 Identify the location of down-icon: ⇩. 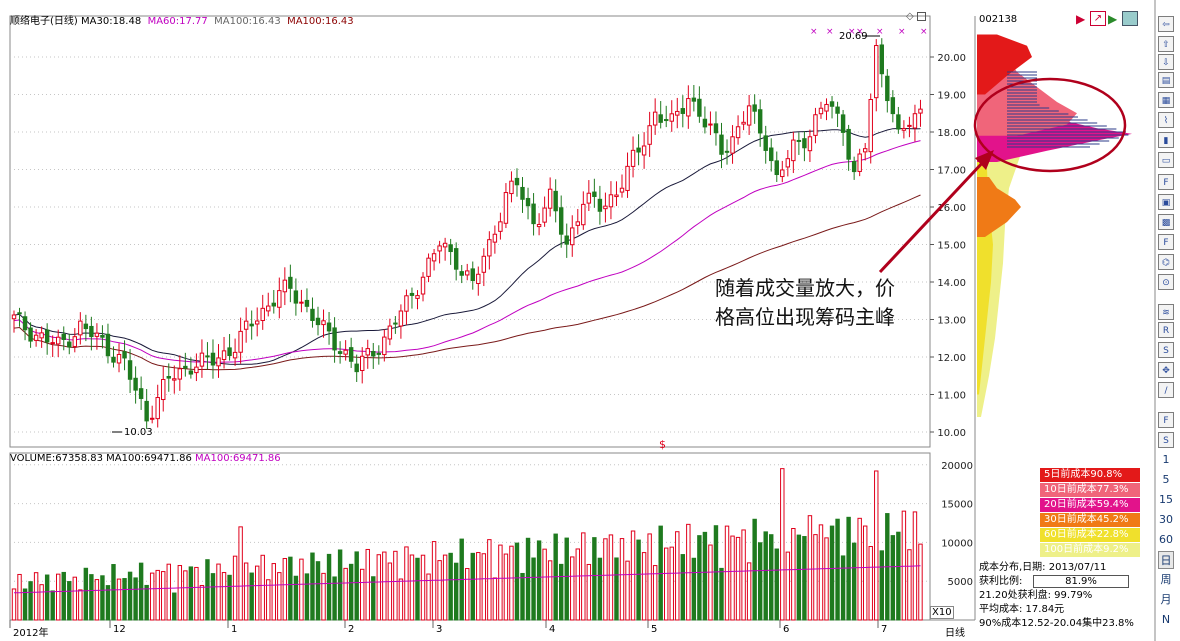
(1166, 62).